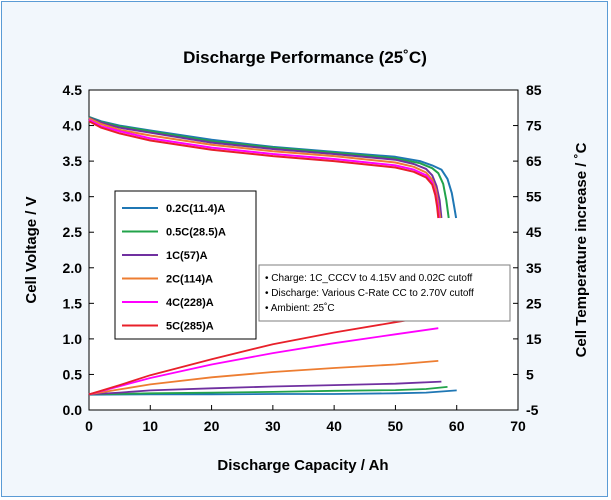 The width and height of the screenshot is (611, 500). What do you see at coordinates (187, 256) in the screenshot?
I see `legend-label: 1C(57)A` at bounding box center [187, 256].